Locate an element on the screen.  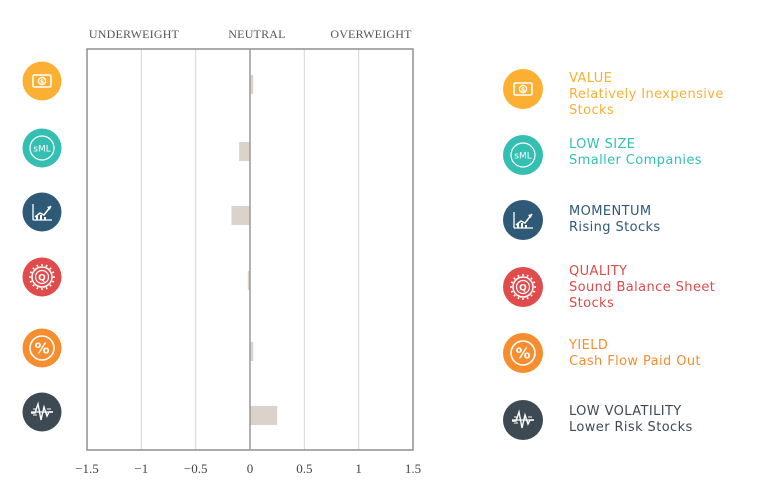
legend-text: LOW VOLATILITY Lower Risk Stocks is located at coordinates (631, 420).